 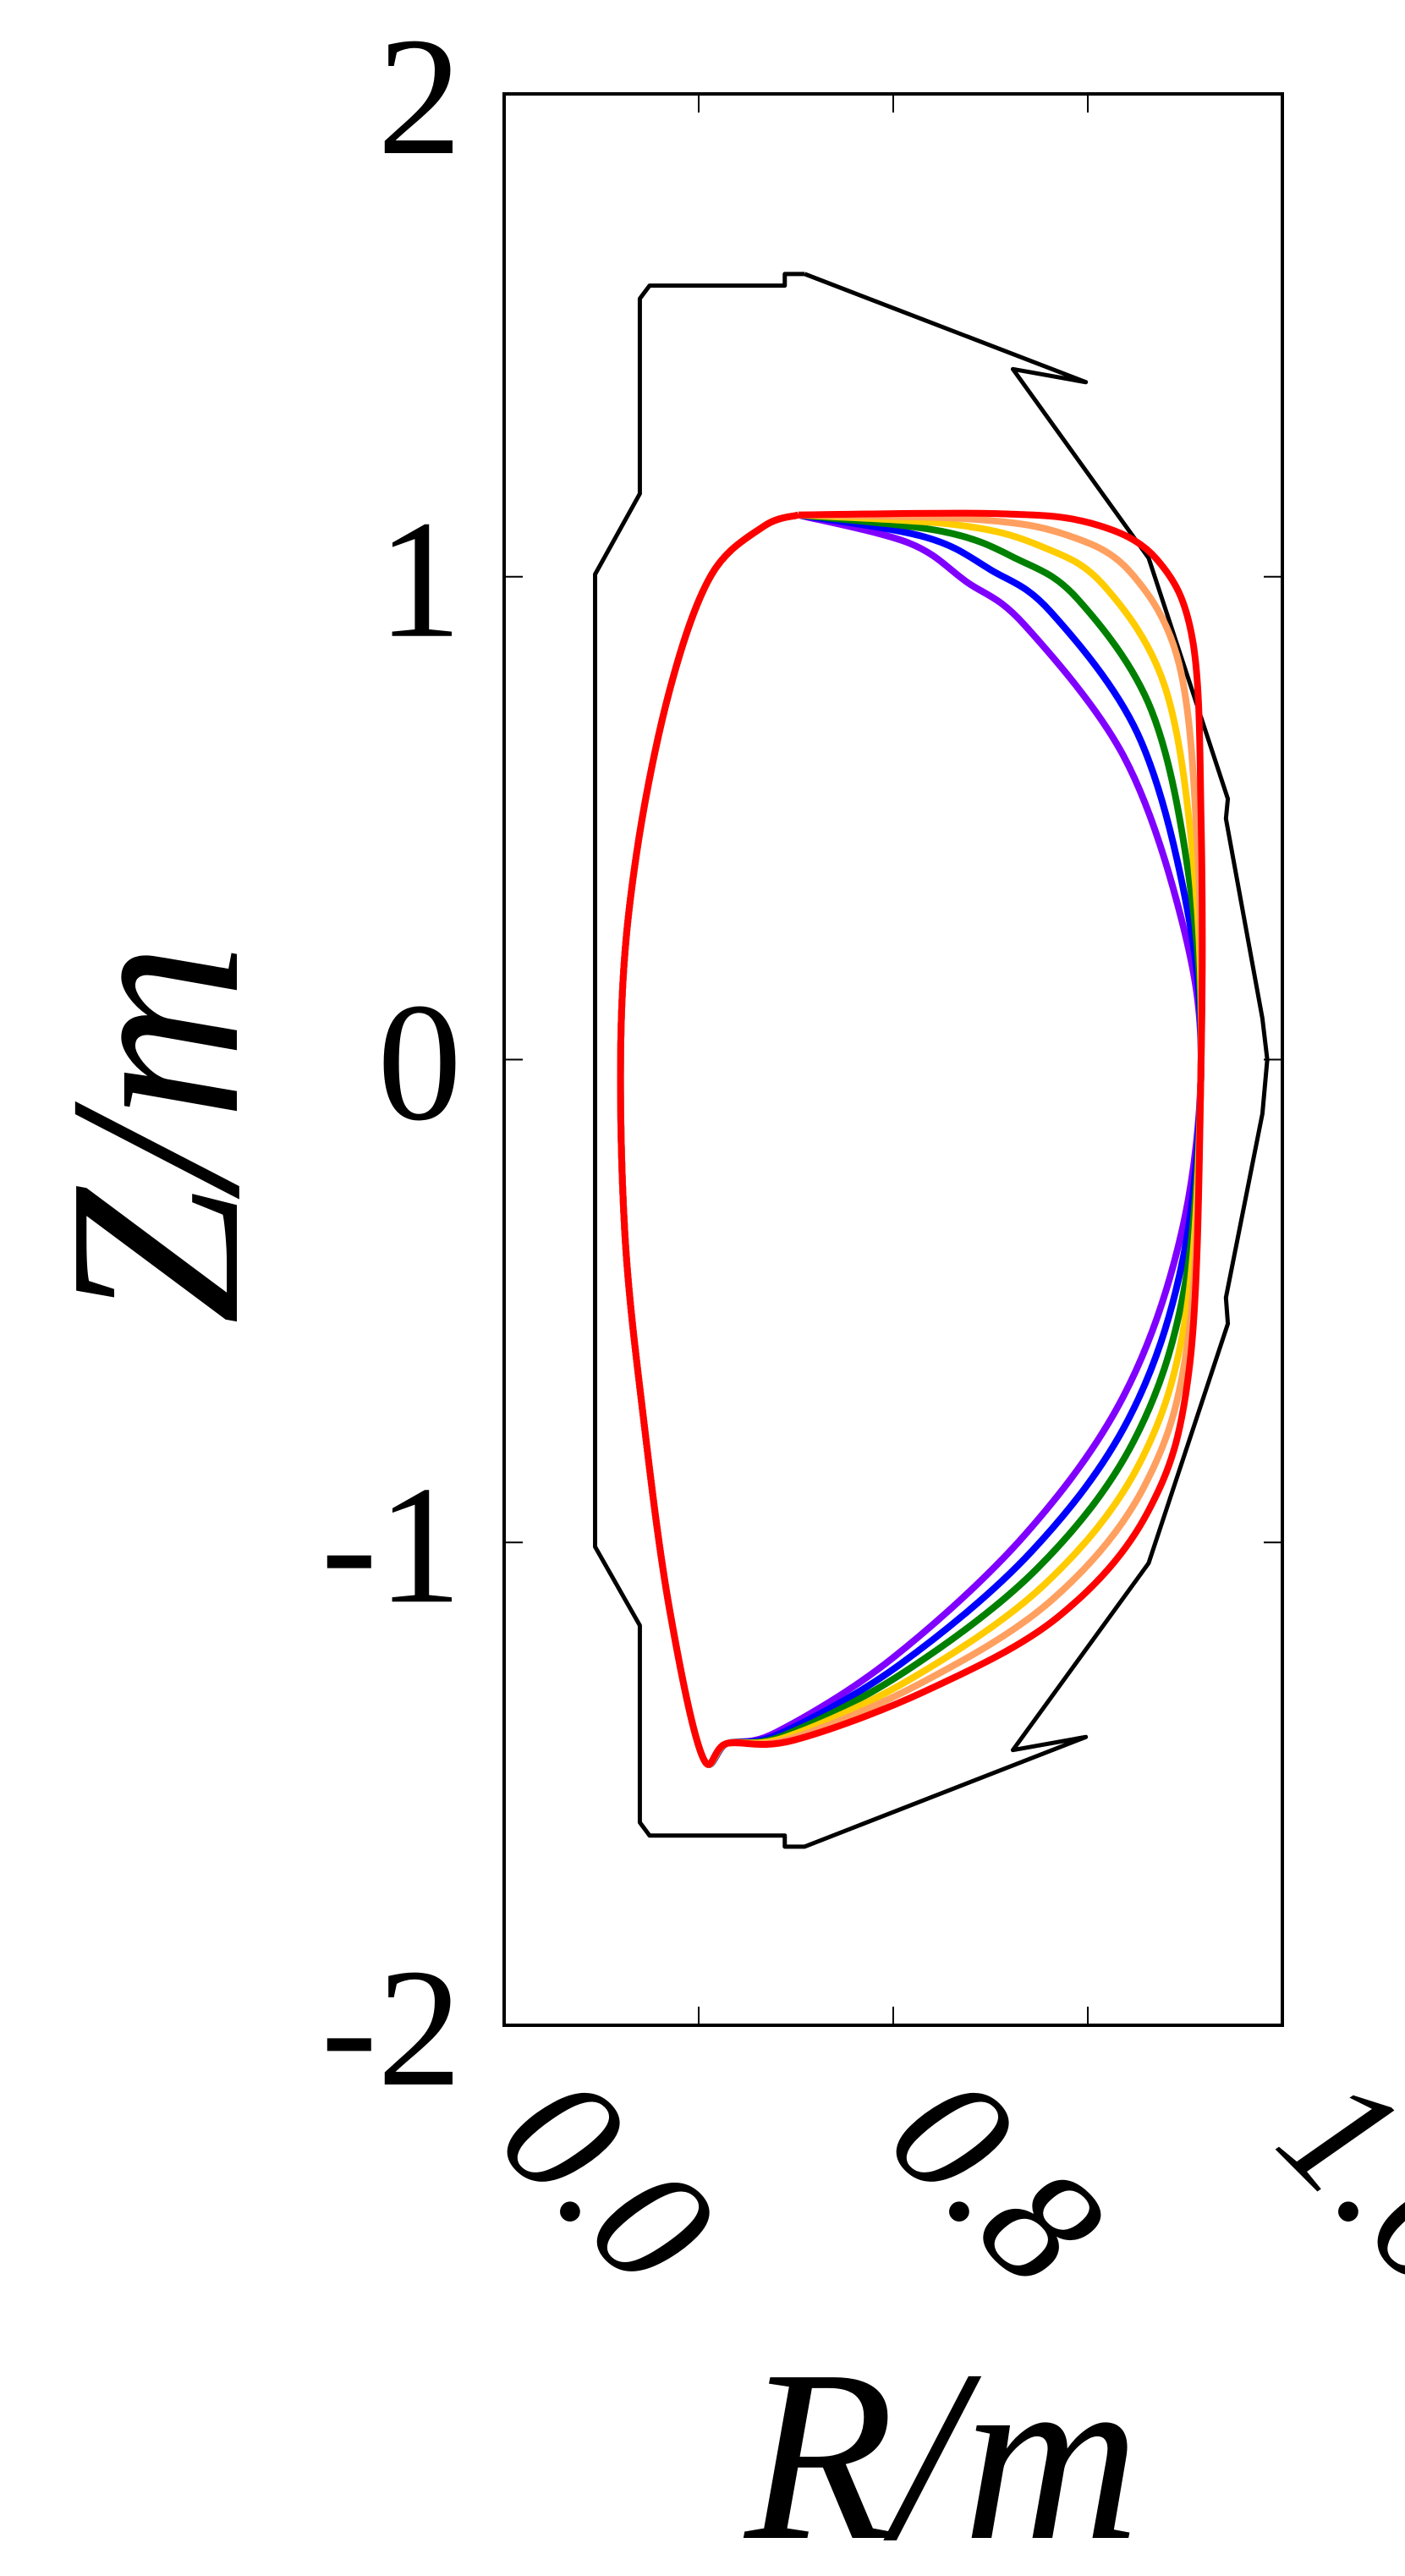 What do you see at coordinates (419, 579) in the screenshot?
I see `y-tick-label: 1` at bounding box center [419, 579].